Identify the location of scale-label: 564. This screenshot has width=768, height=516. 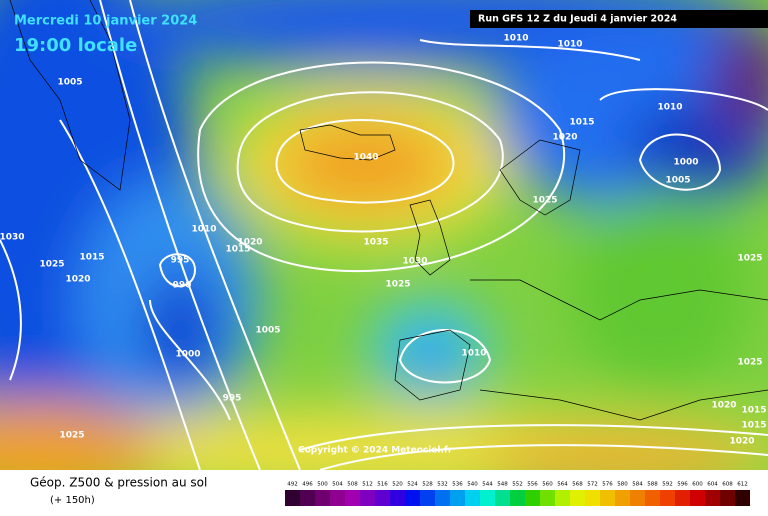
(562, 485).